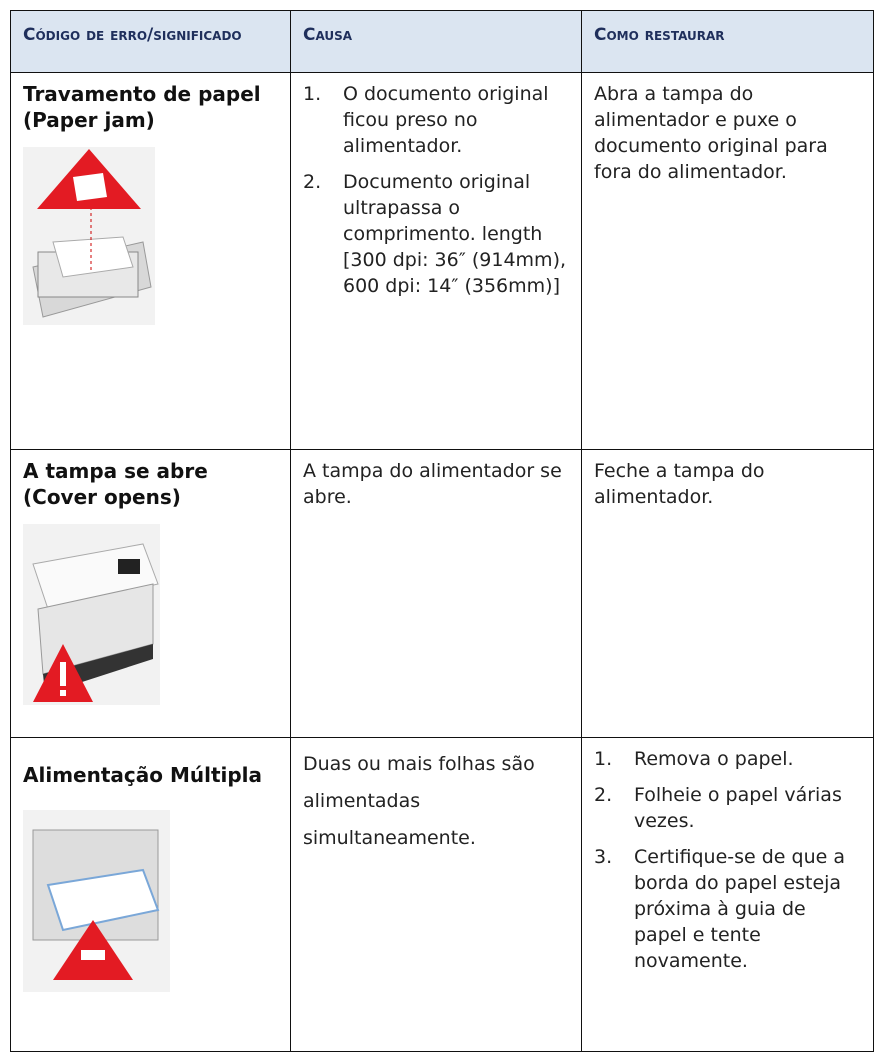 The width and height of the screenshot is (881, 1054). What do you see at coordinates (436, 41) in the screenshot?
I see `header: Causa` at bounding box center [436, 41].